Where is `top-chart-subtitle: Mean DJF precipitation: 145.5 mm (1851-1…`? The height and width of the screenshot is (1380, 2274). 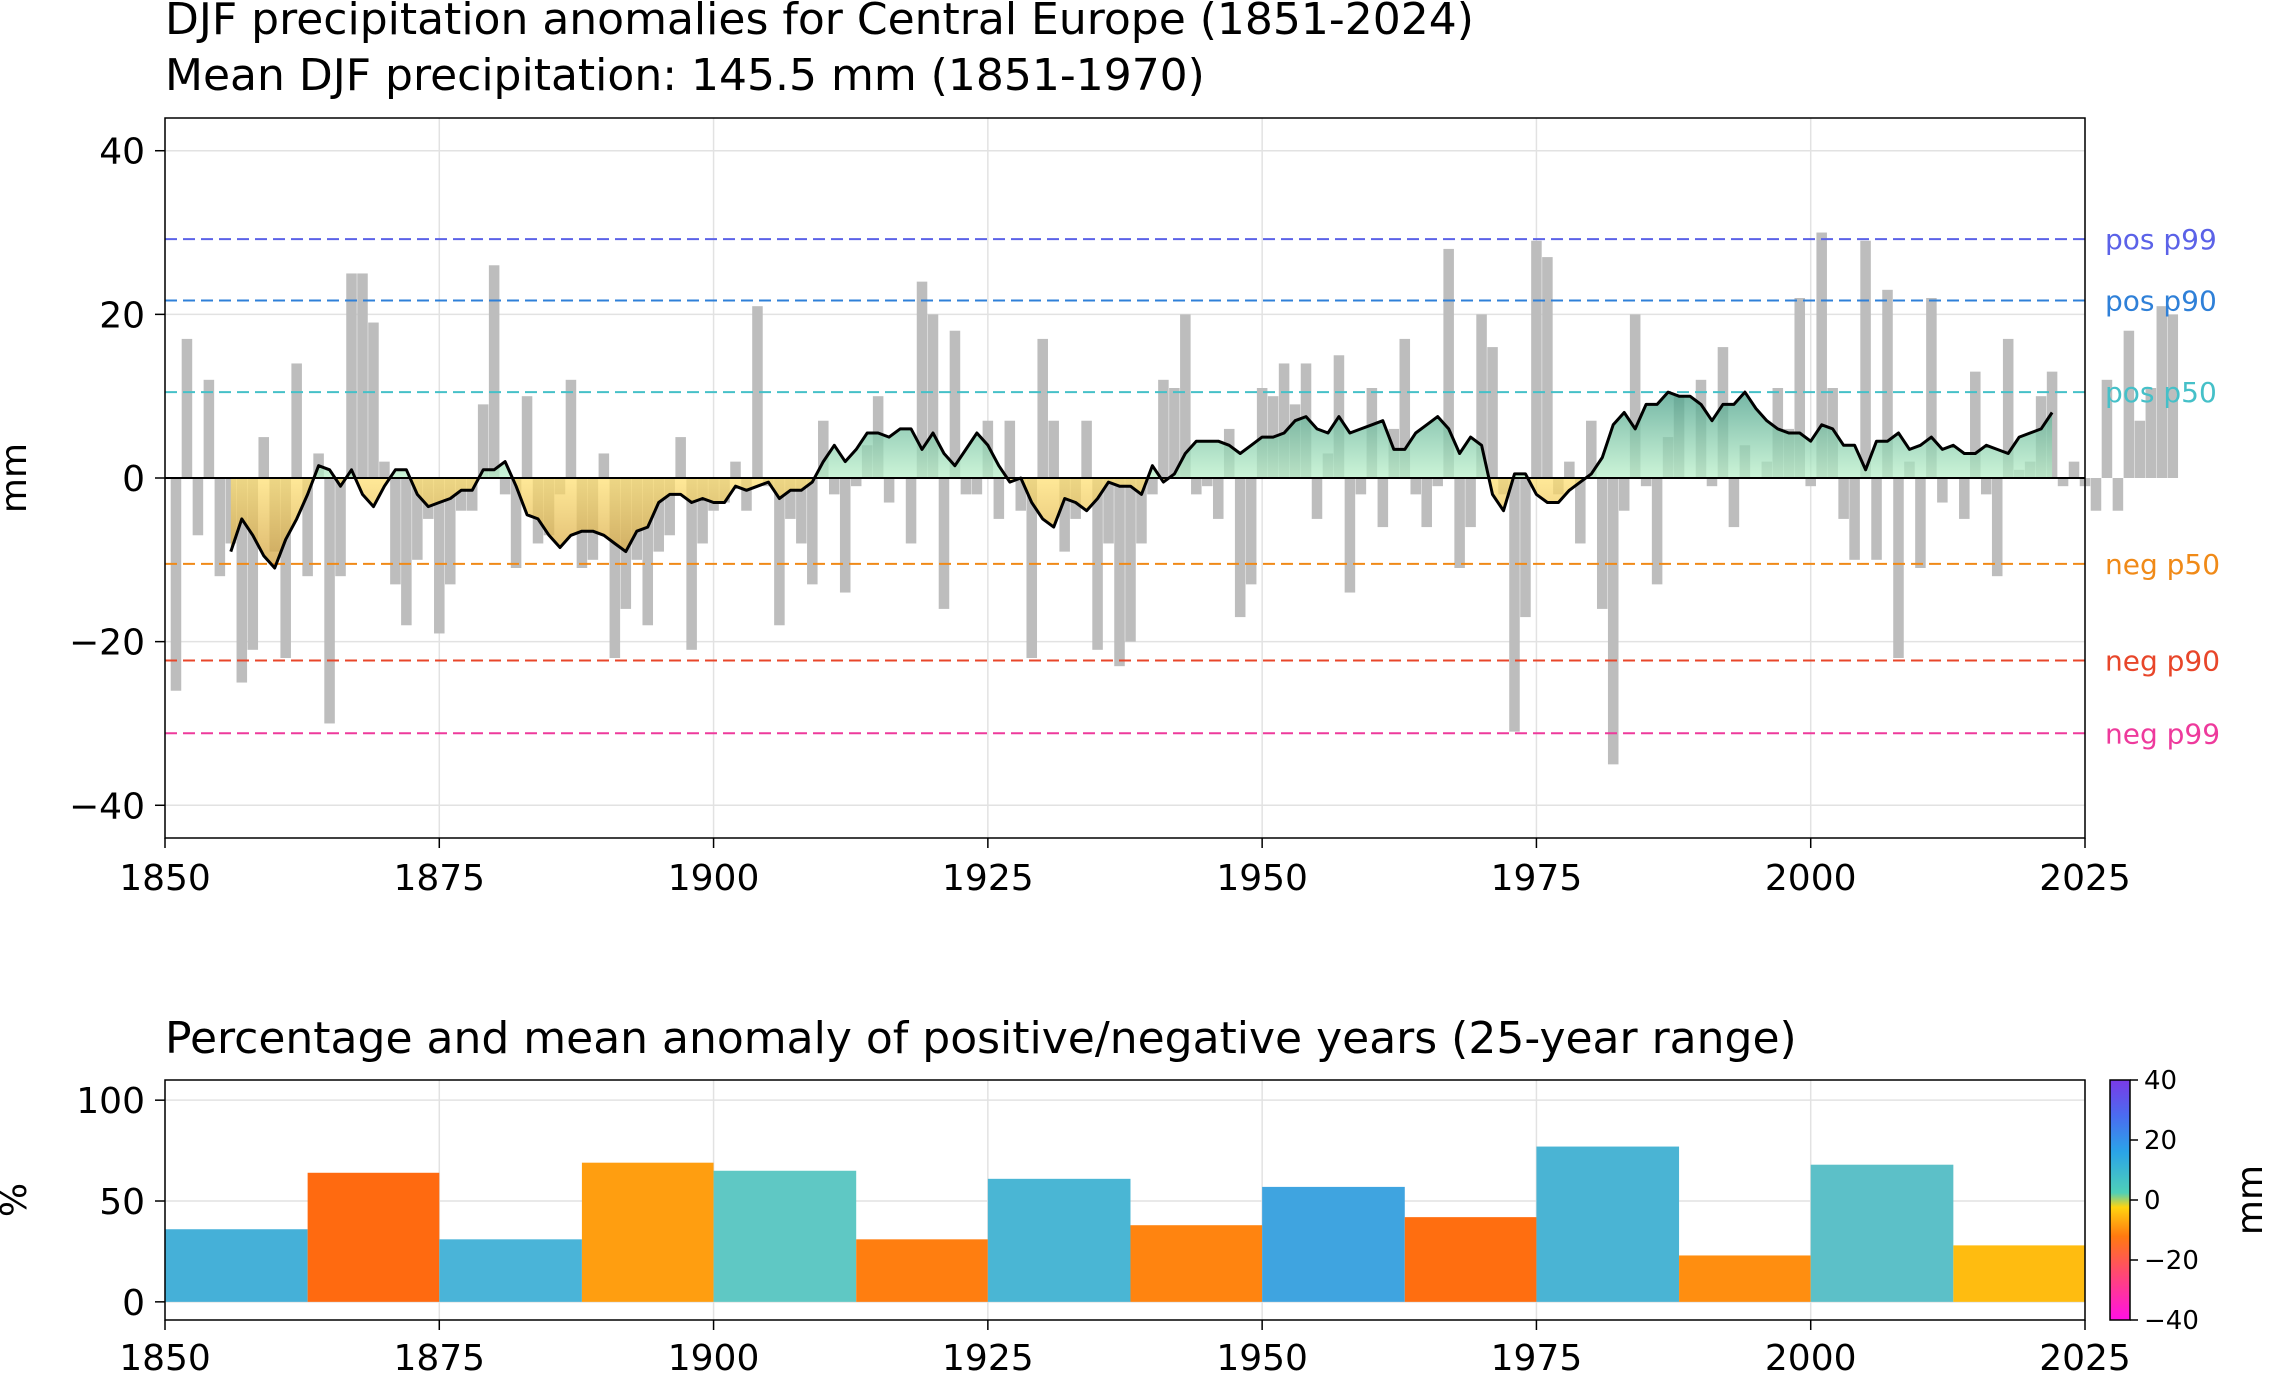
top-chart-subtitle: Mean DJF precipitation: 145.5 mm (1851-1… is located at coordinates (685, 75).